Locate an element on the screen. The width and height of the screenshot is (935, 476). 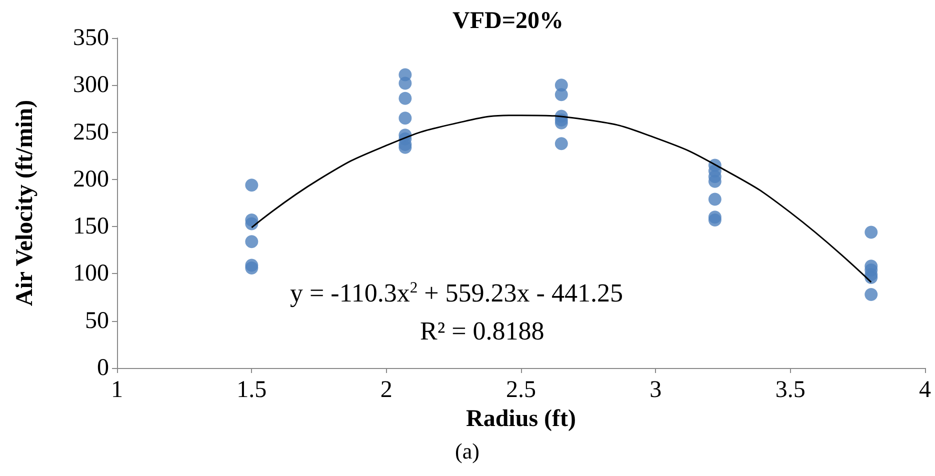
y-tick-label: 150 is located at coordinates (91, 227).